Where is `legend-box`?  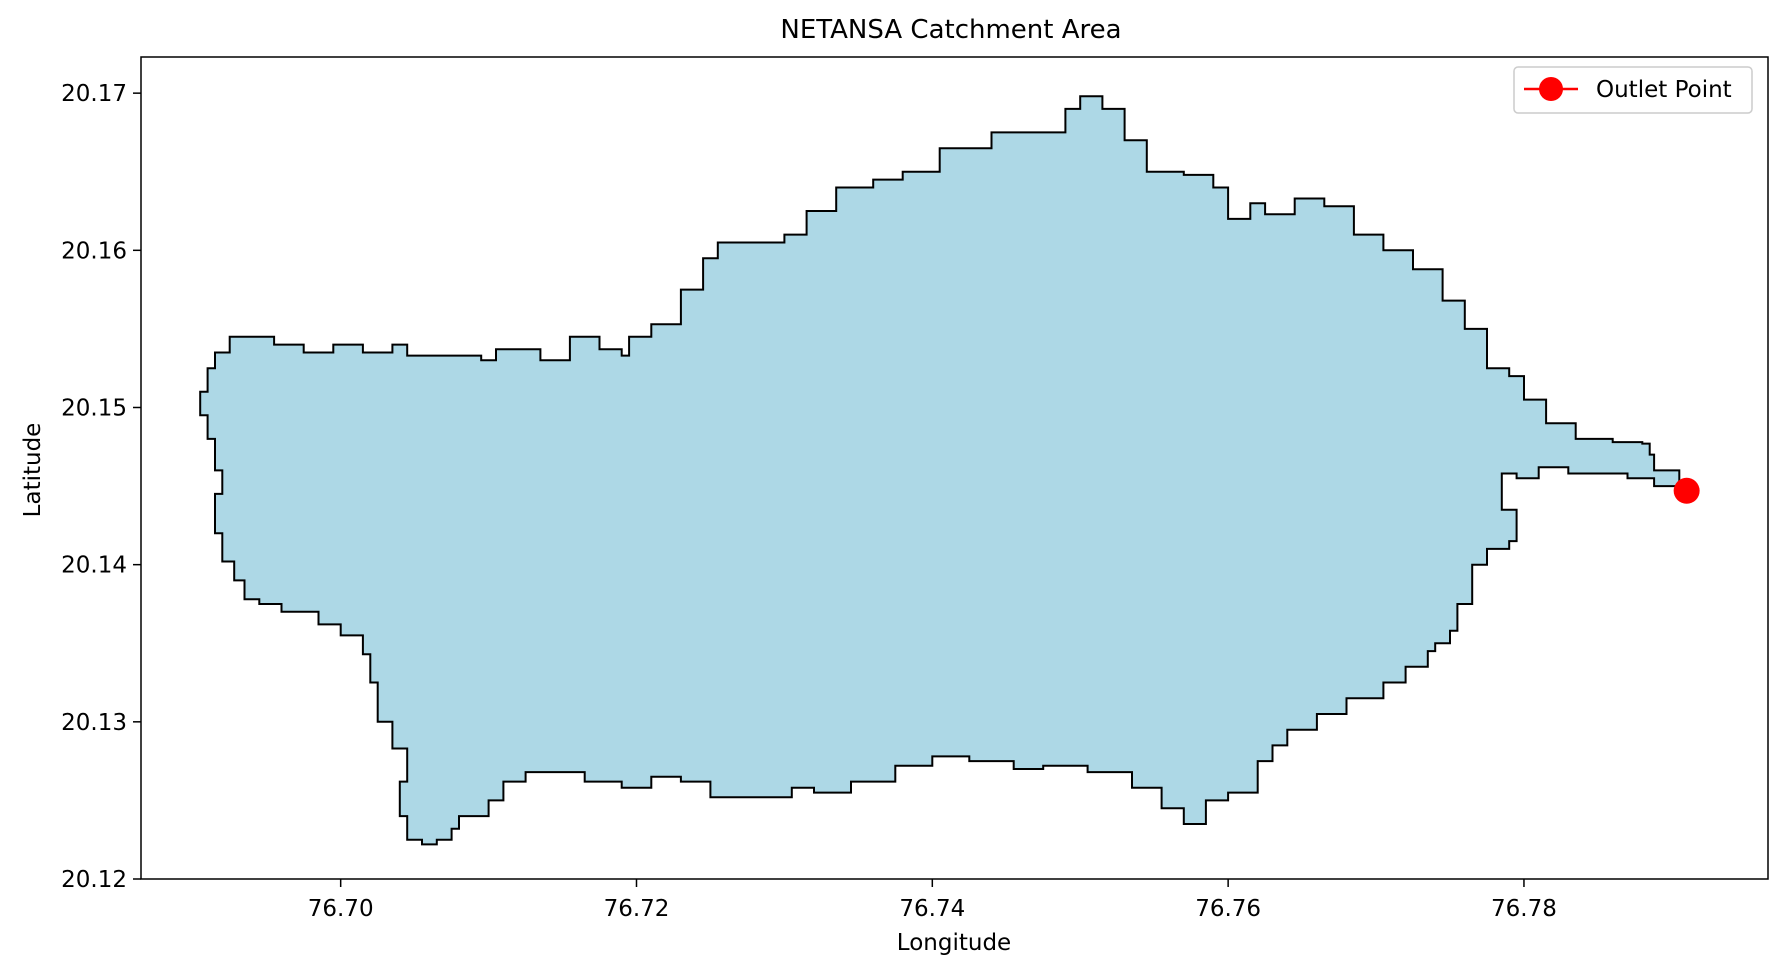
legend-box is located at coordinates (1633, 90).